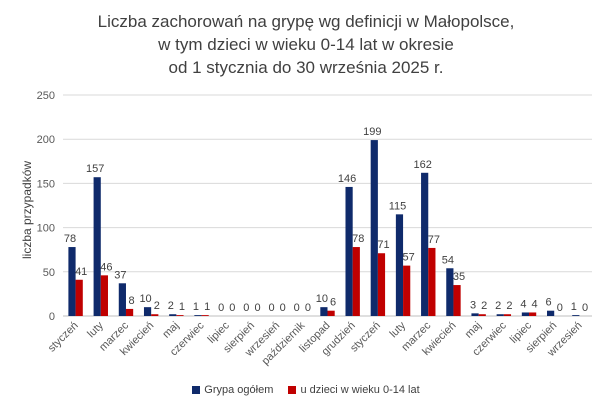 The height and width of the screenshot is (412, 612). I want to click on legend-item-children: u dzieci w wieku 0-14 lat, so click(354, 390).